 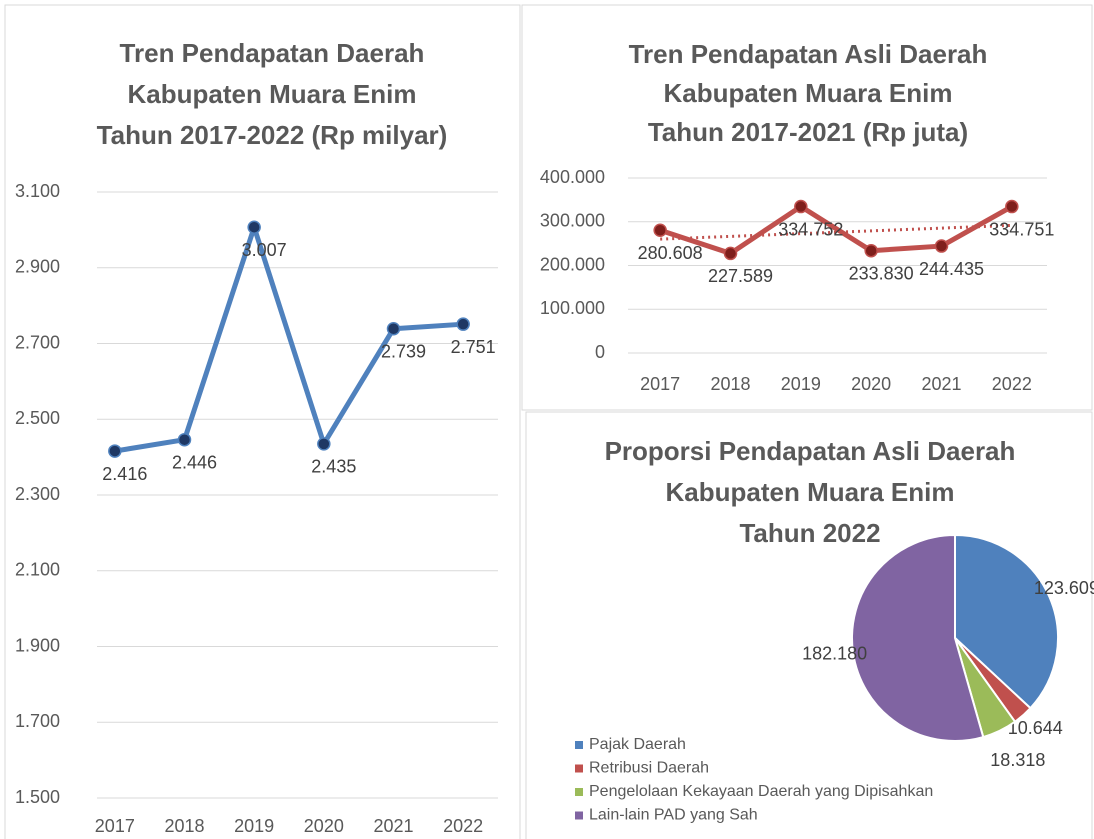 What do you see at coordinates (637, 744) in the screenshot?
I see `legend-label: Pajak Daerah` at bounding box center [637, 744].